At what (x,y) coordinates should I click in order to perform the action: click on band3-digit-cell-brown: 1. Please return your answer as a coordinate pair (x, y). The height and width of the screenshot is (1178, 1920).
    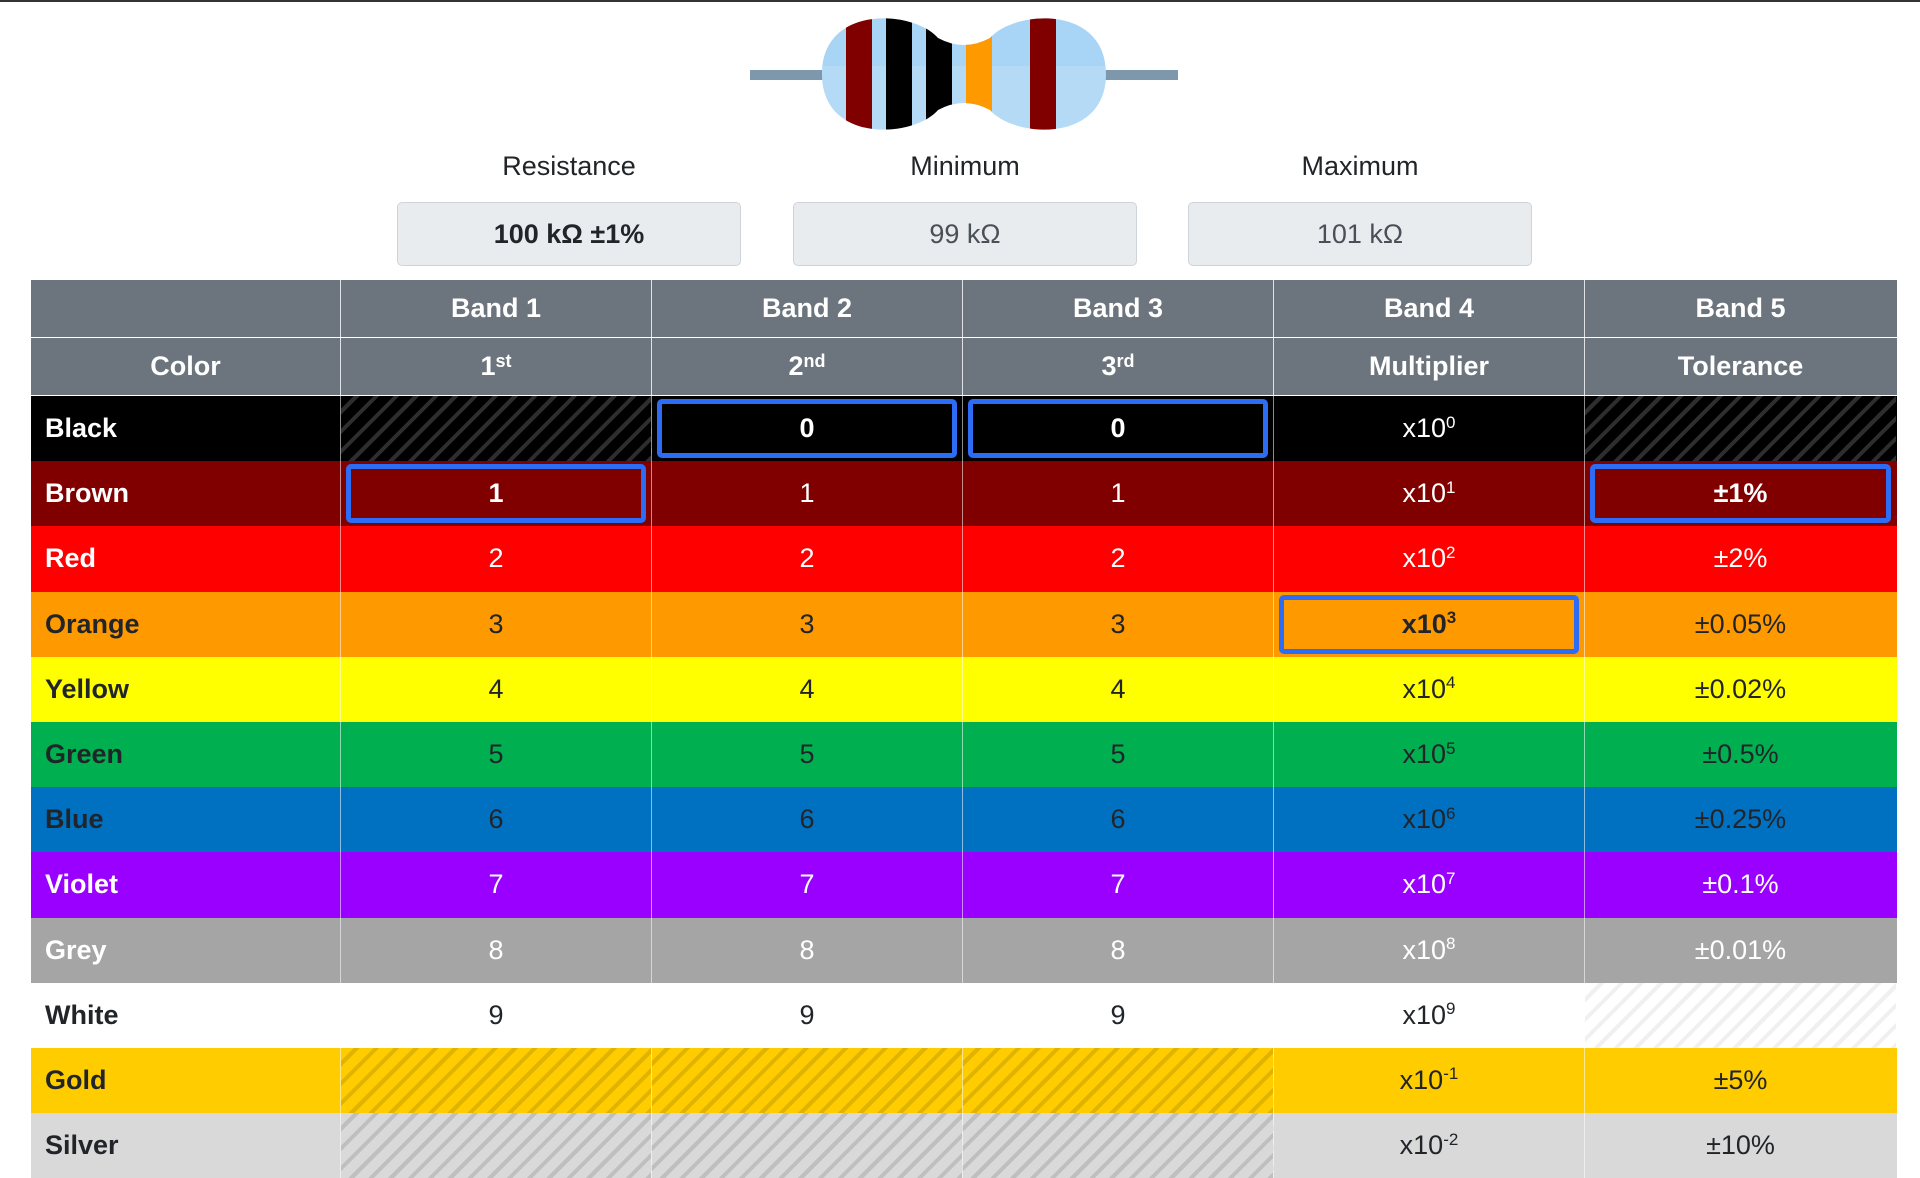
    Looking at the image, I should click on (1118, 494).